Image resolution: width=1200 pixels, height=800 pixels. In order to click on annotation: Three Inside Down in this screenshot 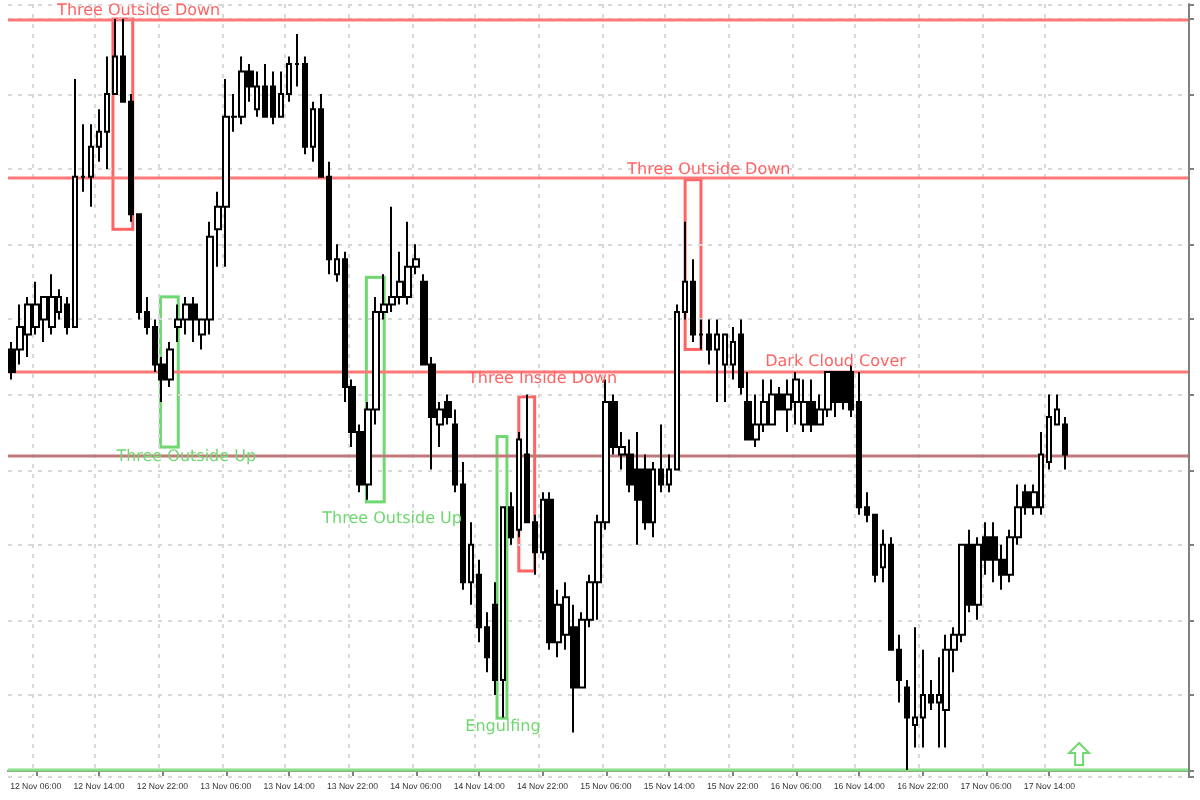, I will do `click(542, 377)`.